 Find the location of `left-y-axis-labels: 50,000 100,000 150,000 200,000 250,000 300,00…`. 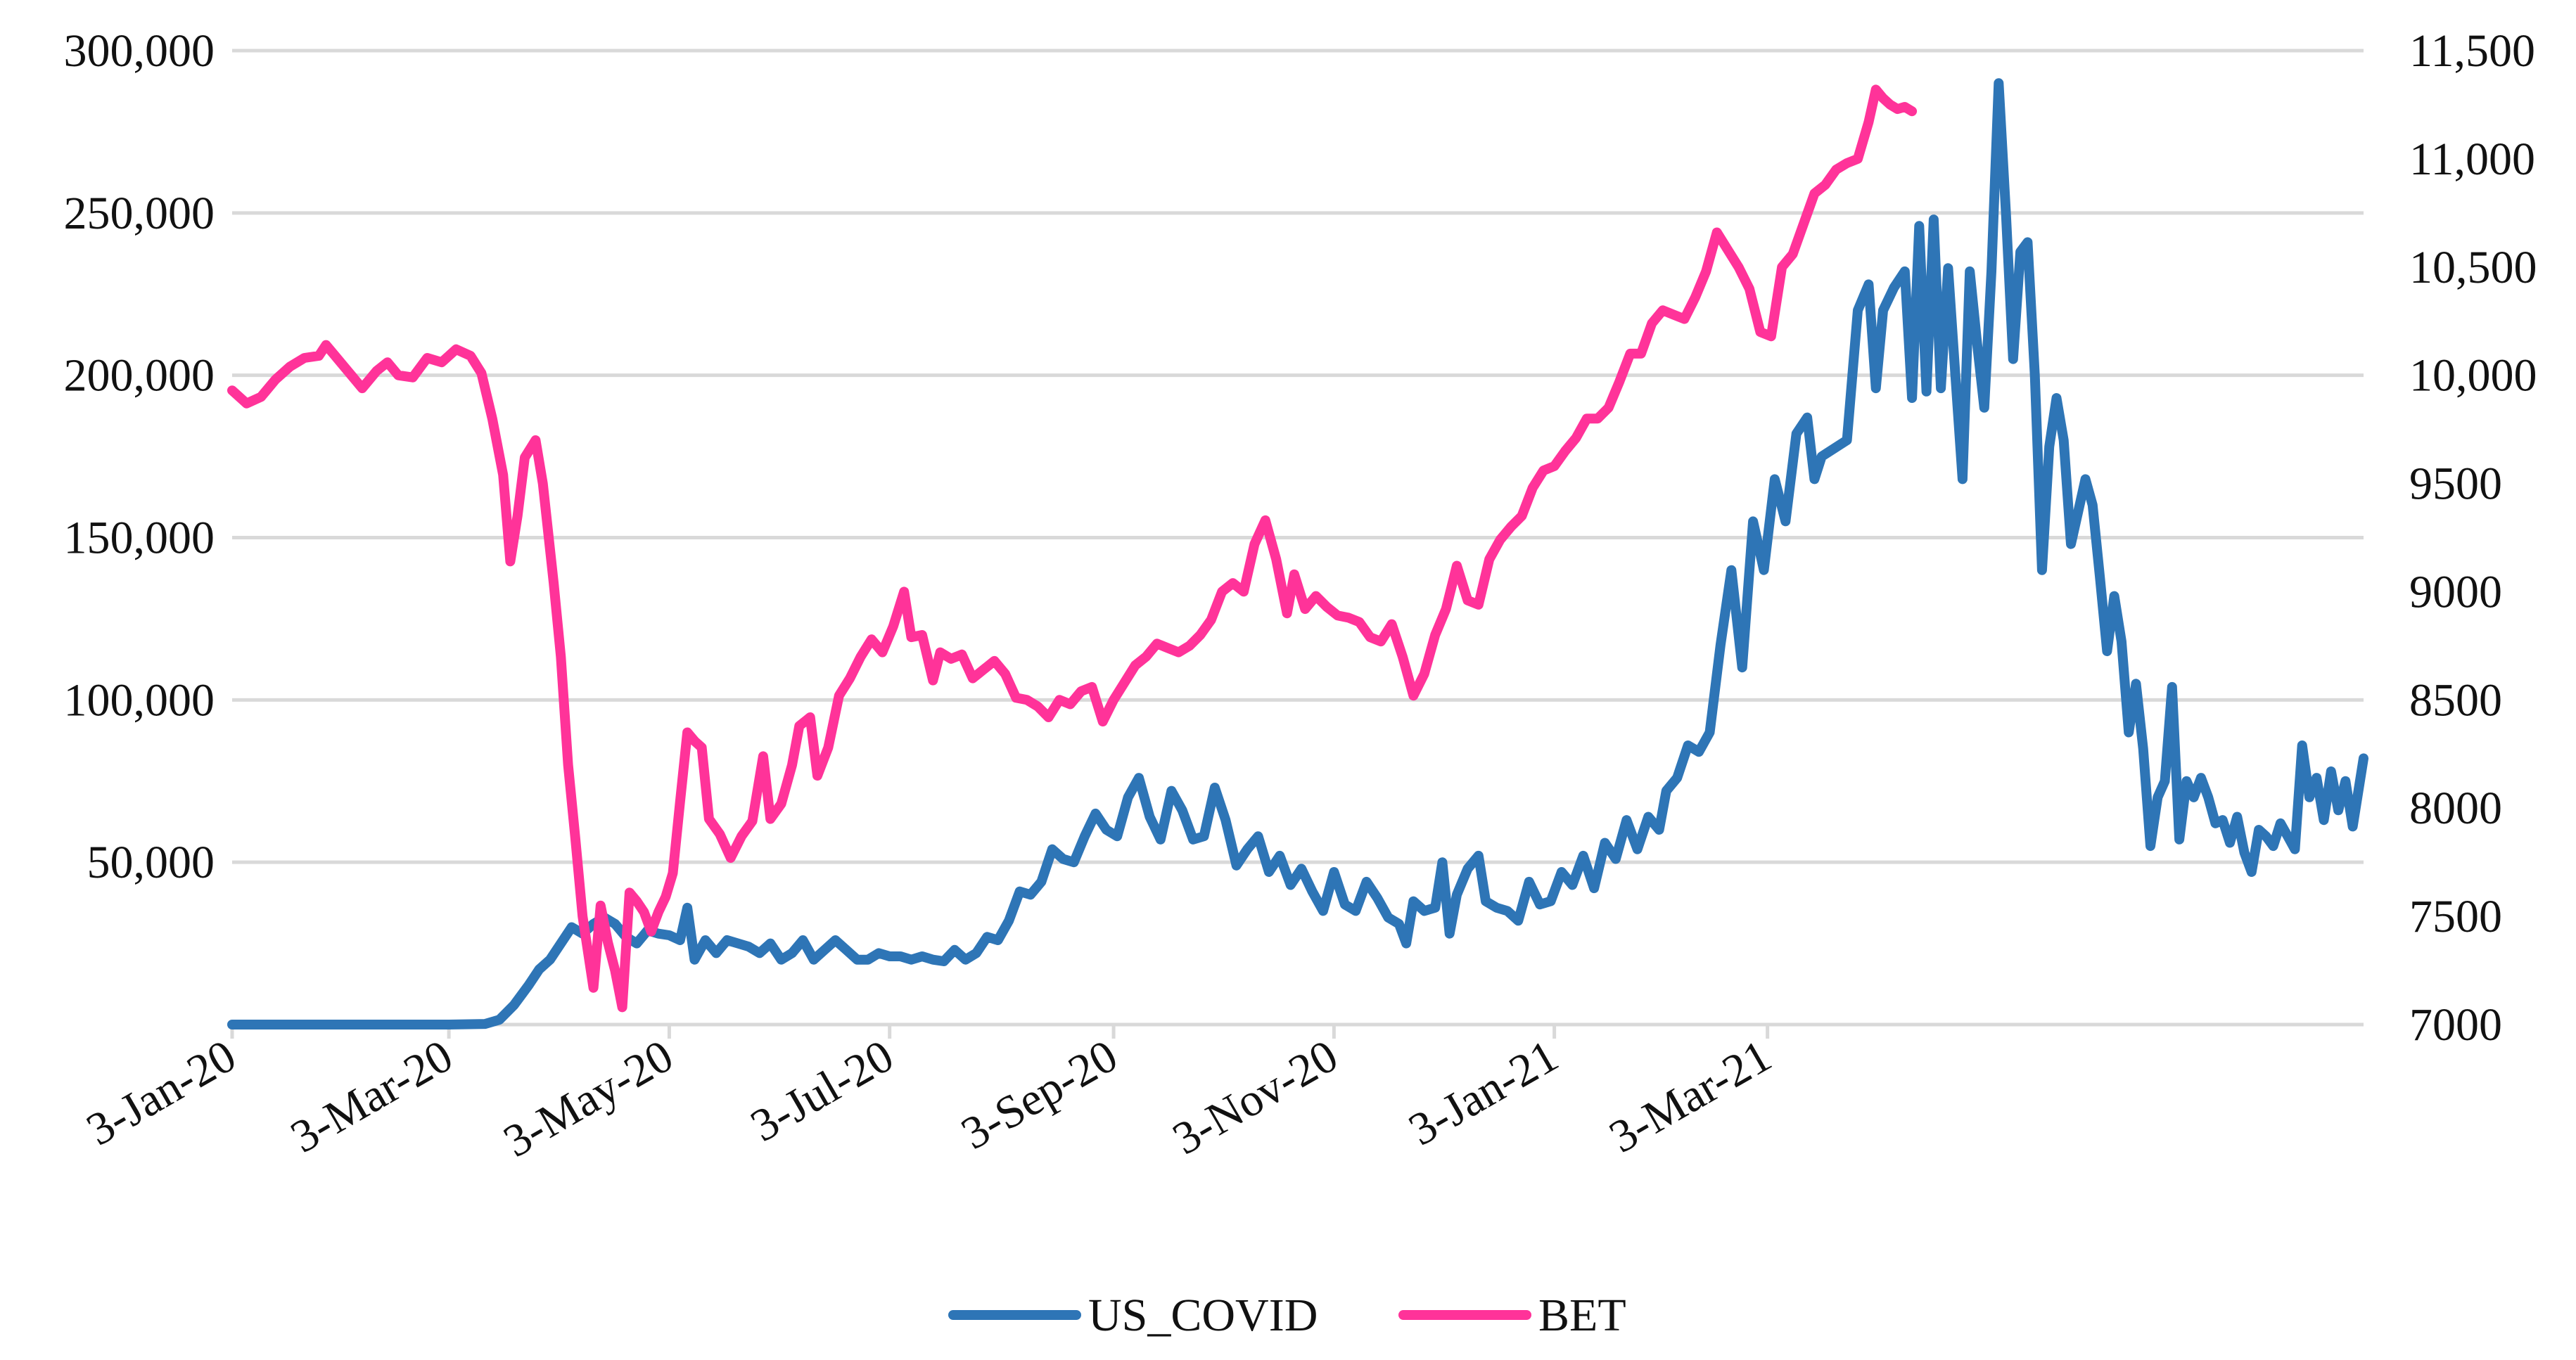

left-y-axis-labels: 50,000 100,000 150,000 200,000 250,000 300,00… is located at coordinates (139, 457).